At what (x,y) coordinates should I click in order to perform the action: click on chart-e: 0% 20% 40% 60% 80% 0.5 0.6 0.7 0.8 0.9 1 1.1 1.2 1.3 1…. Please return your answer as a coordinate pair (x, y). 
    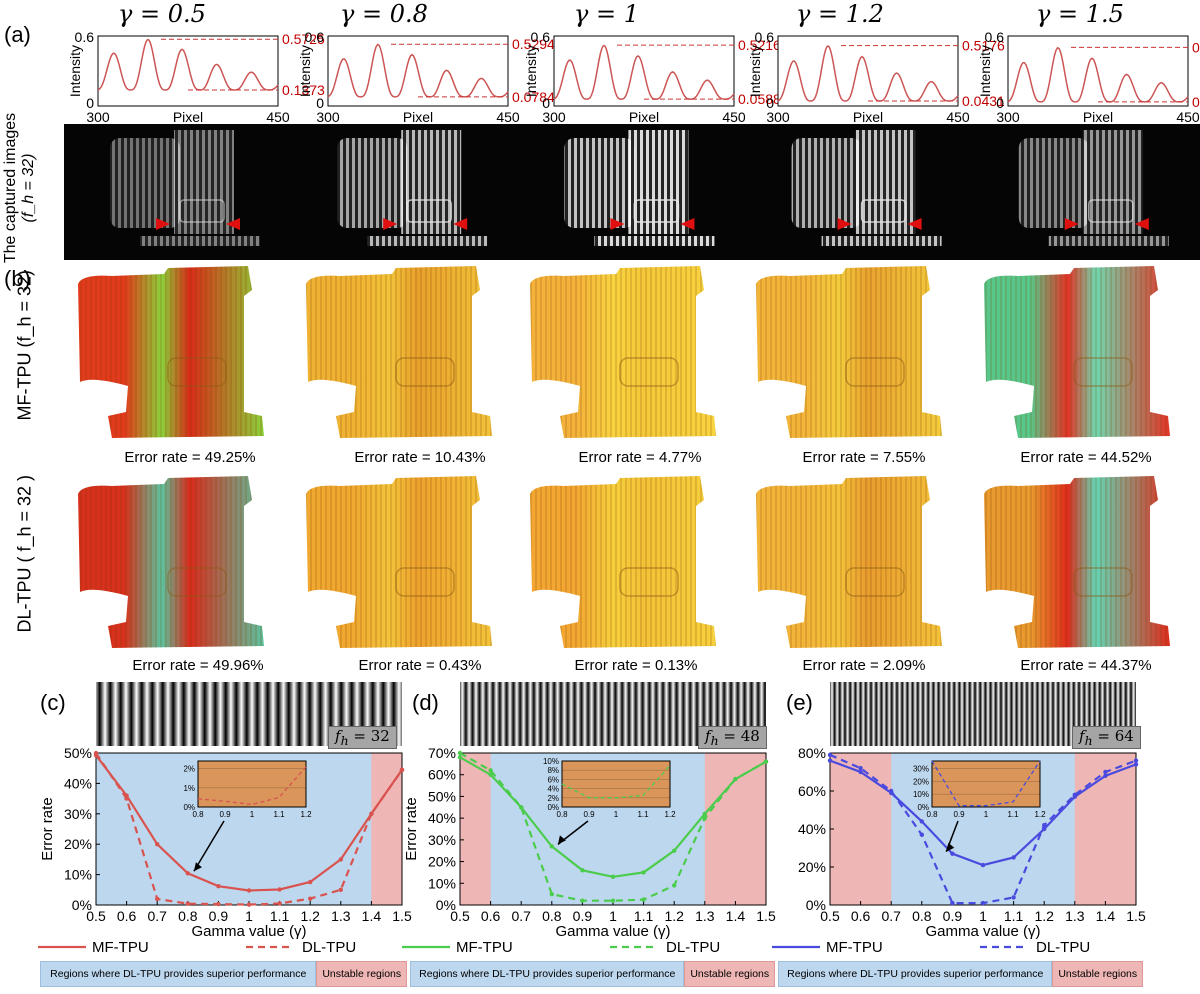
    Looking at the image, I should click on (959, 852).